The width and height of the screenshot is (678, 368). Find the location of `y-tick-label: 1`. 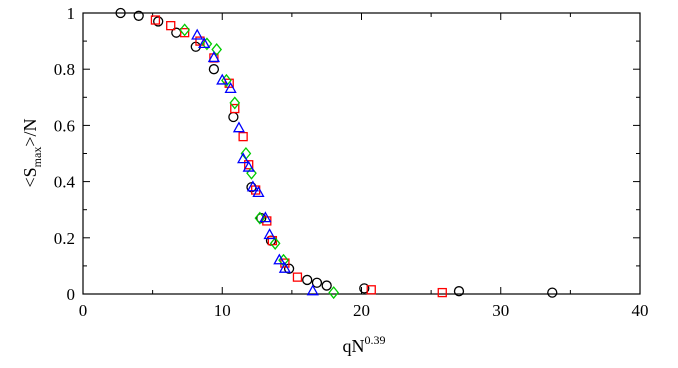

y-tick-label: 1 is located at coordinates (71, 13).